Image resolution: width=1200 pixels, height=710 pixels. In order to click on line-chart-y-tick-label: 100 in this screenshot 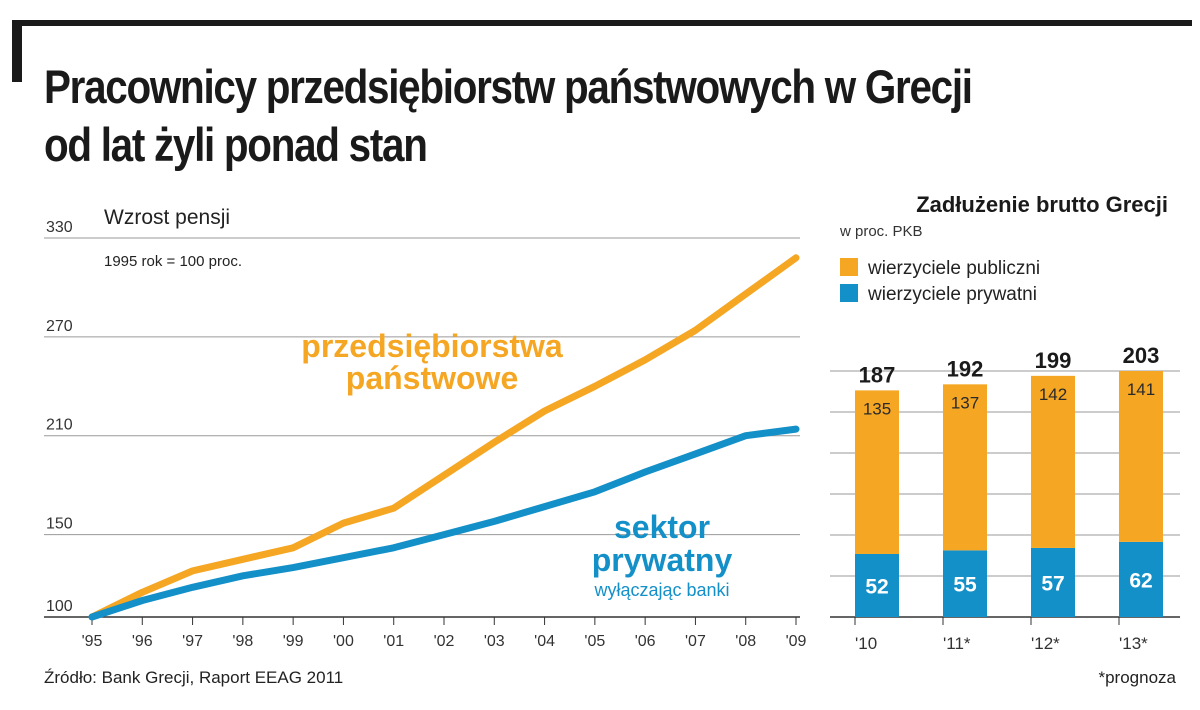, I will do `click(59, 606)`.